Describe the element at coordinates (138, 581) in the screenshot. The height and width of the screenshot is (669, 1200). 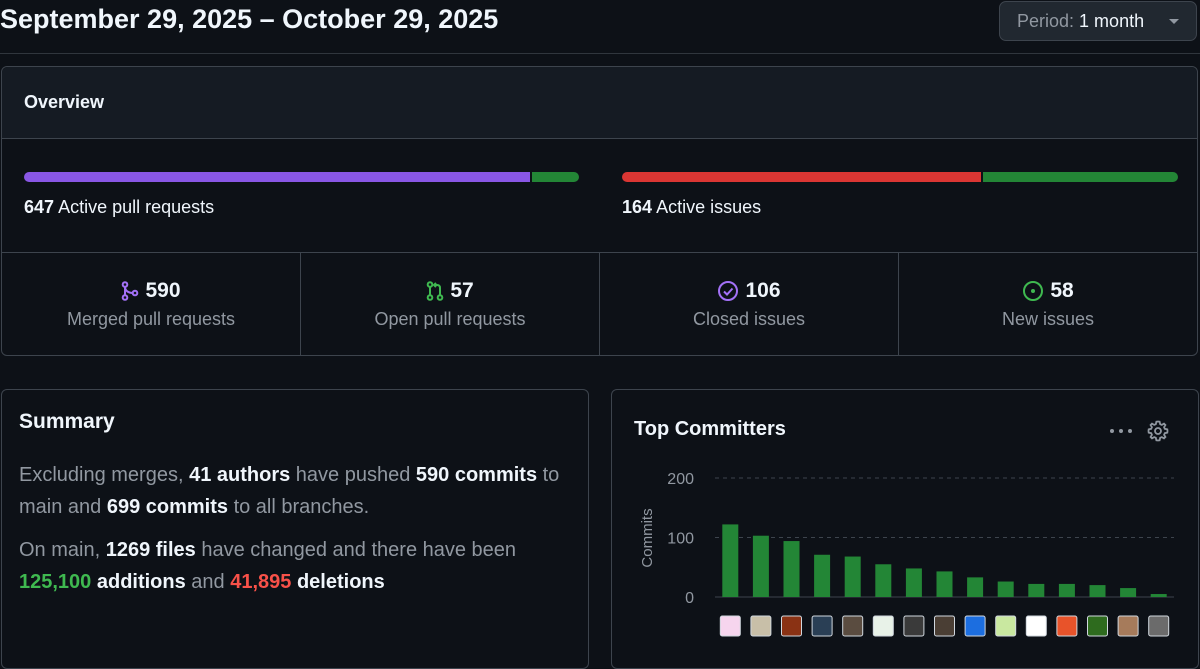
I see `additions-label: additions` at that location.